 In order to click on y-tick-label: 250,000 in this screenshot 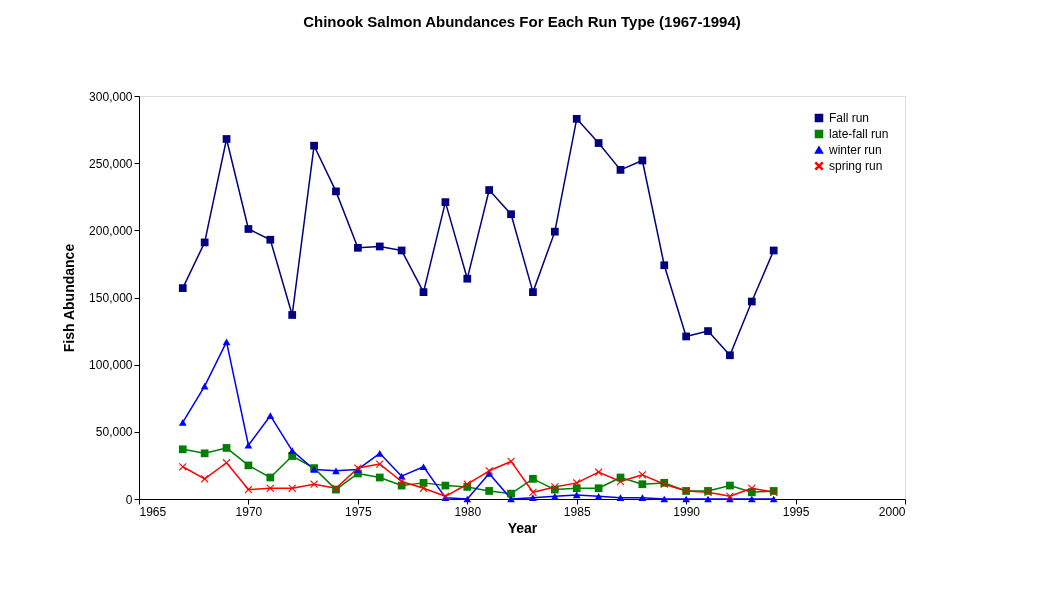, I will do `click(111, 163)`.